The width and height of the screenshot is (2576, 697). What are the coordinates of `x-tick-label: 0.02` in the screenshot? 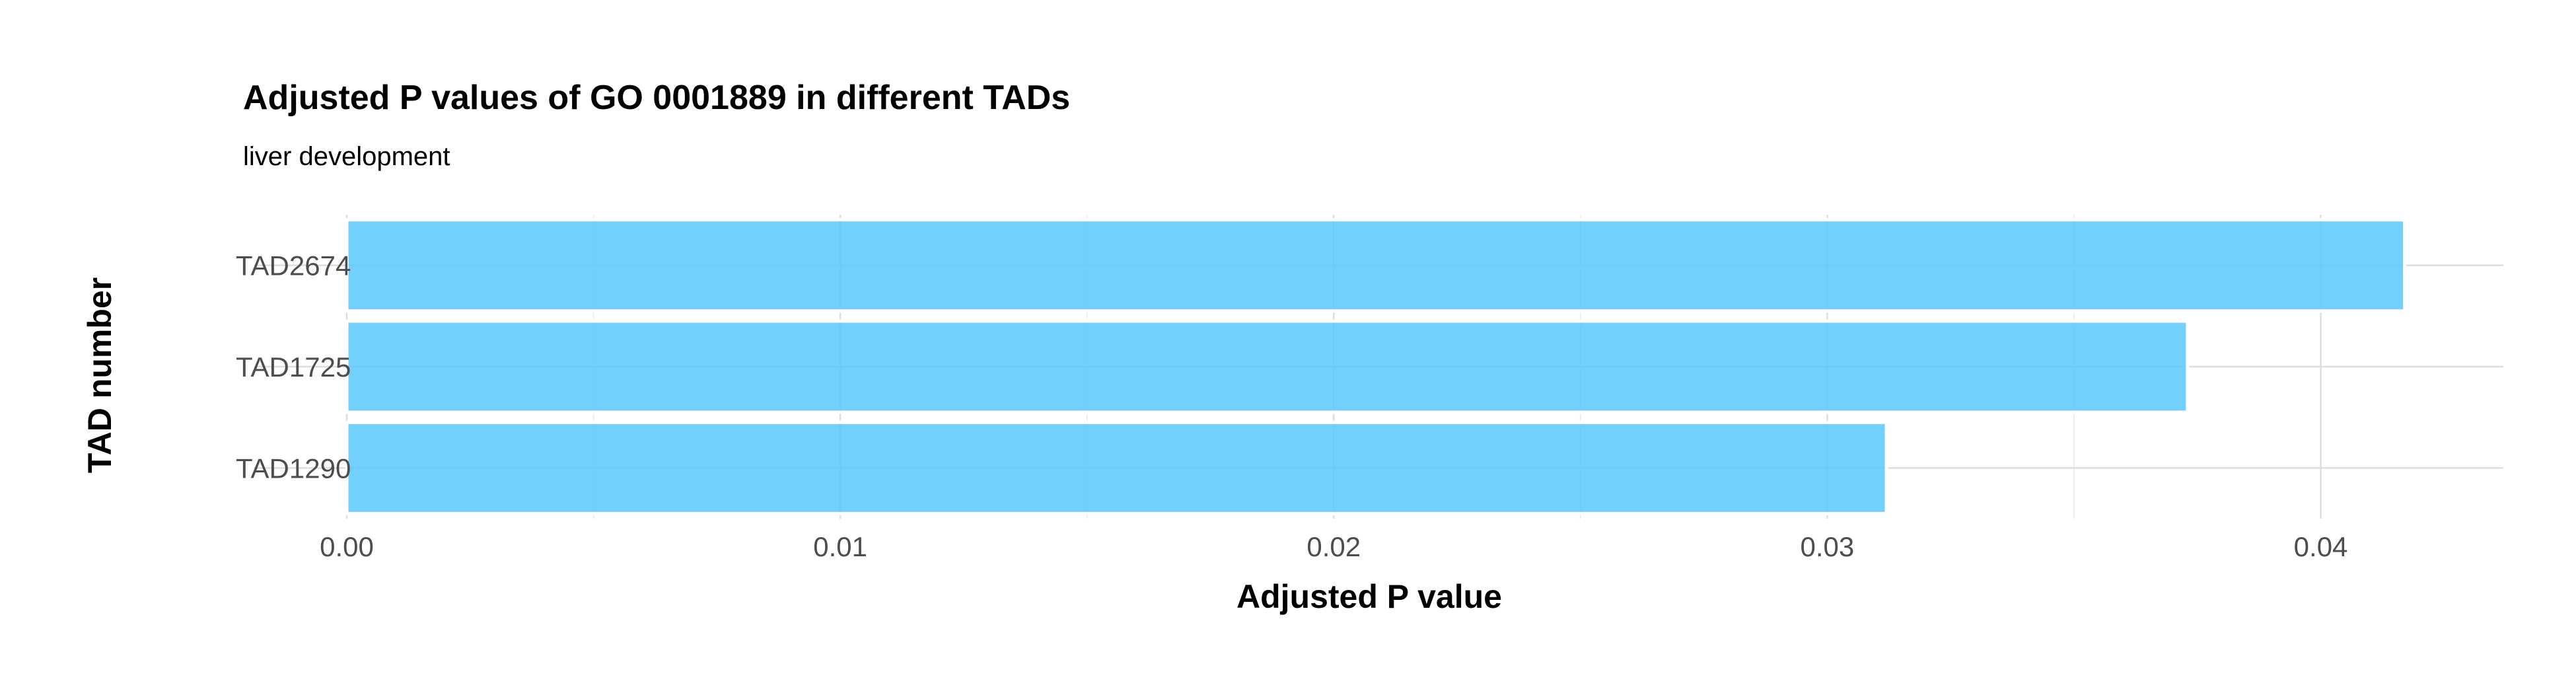 It's located at (1334, 547).